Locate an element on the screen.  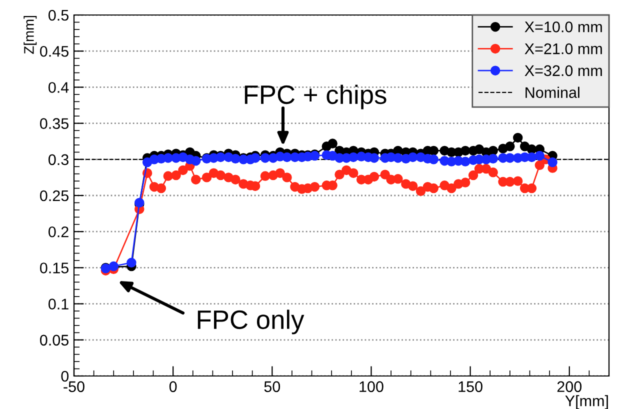
annotation: FPC + chips is located at coordinates (315, 97).